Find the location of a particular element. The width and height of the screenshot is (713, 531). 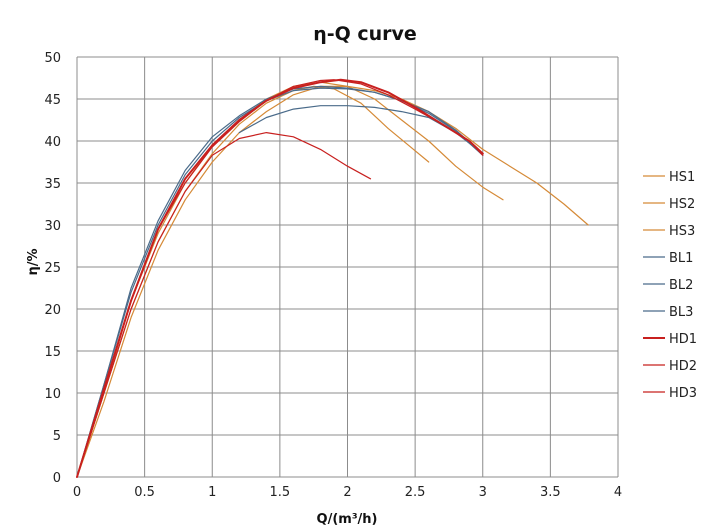

y-tick-label: 0 is located at coordinates (57, 478).